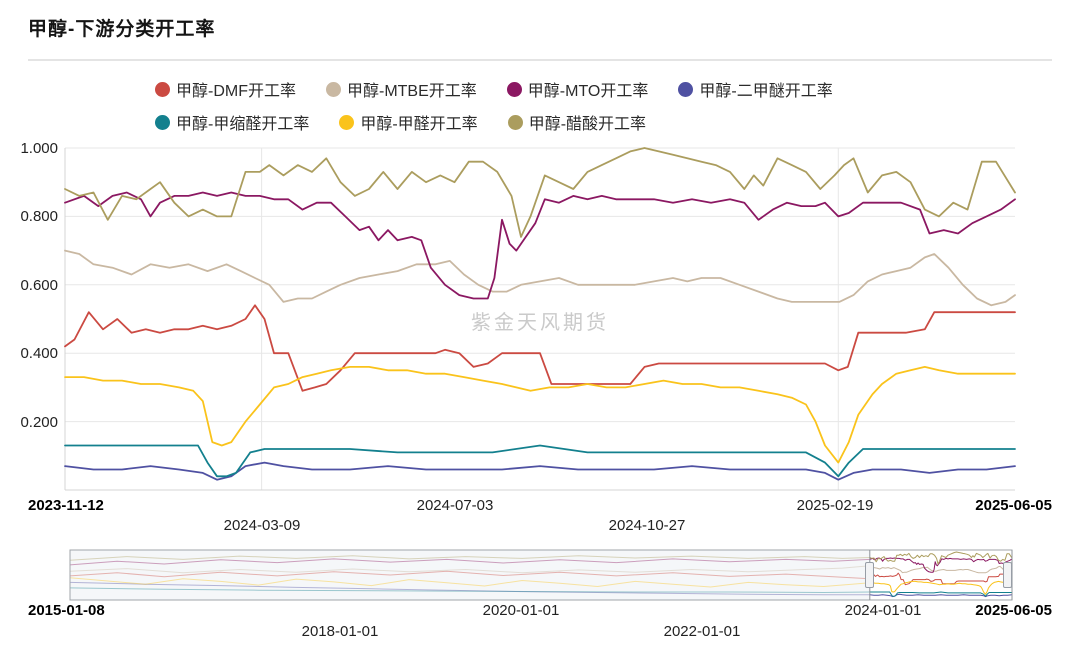 This screenshot has width=1080, height=650. I want to click on x-axis-label: 2025-02-19, so click(835, 505).